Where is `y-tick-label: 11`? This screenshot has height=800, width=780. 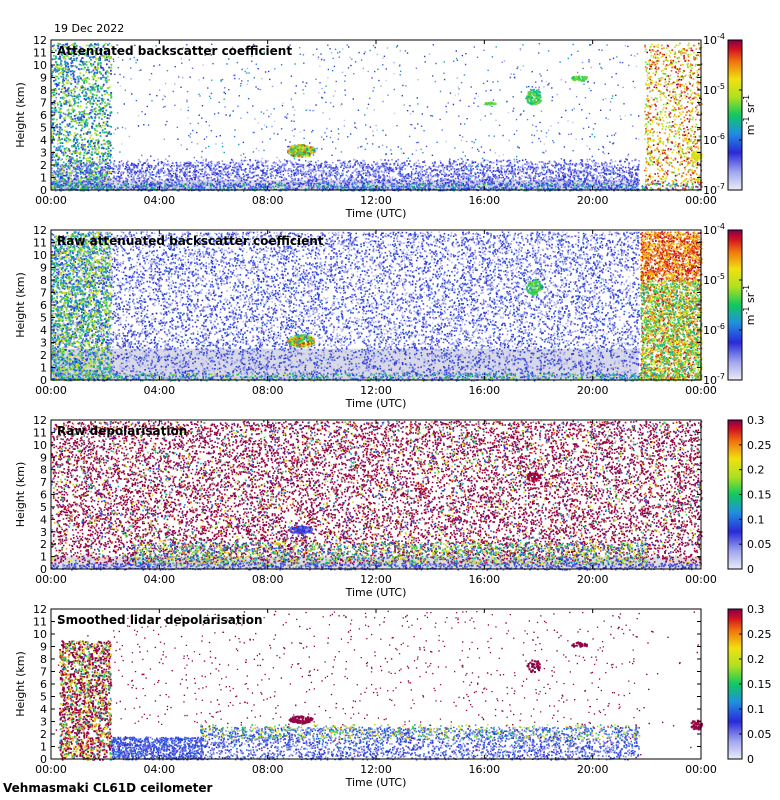 y-tick-label: 11 is located at coordinates (40, 53).